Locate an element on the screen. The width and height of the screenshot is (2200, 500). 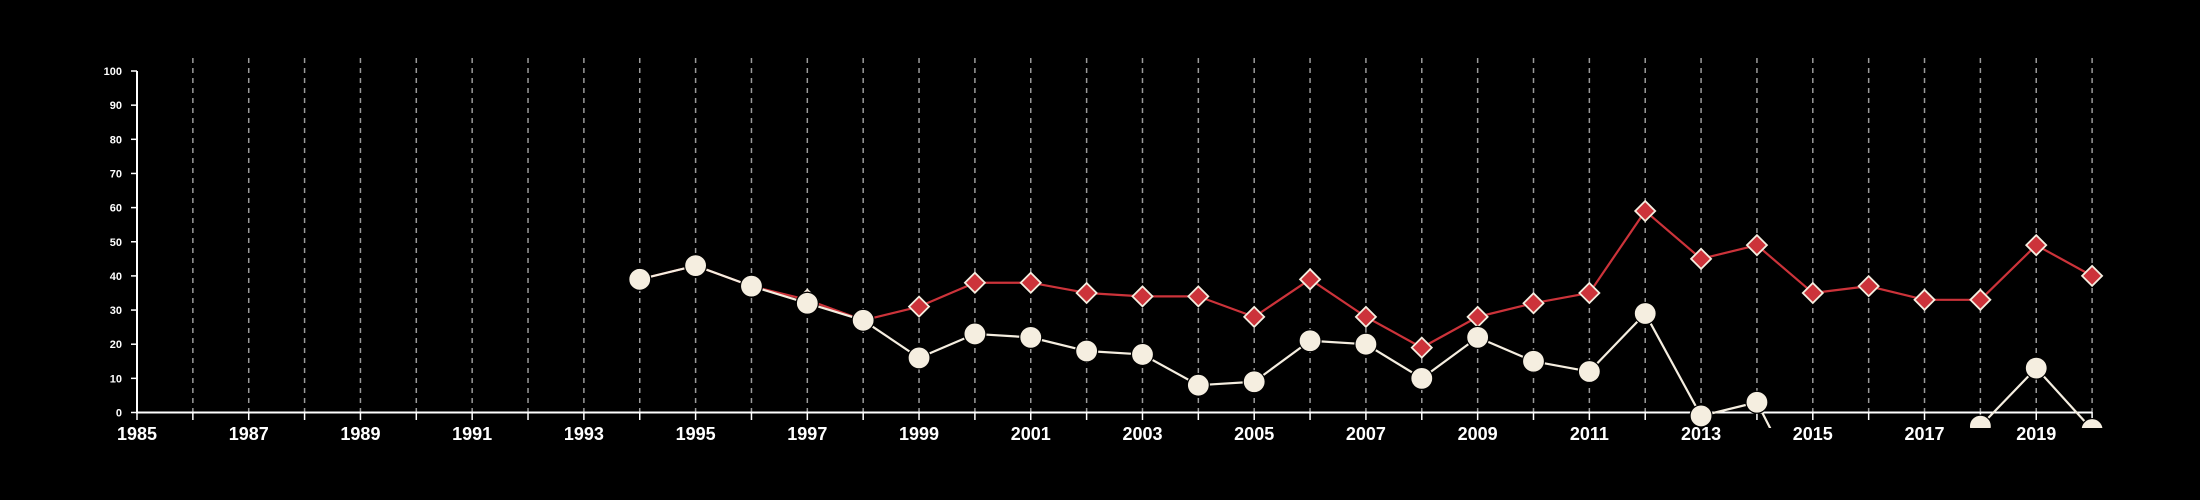
x-tick-label: 2003 is located at coordinates (1142, 434).